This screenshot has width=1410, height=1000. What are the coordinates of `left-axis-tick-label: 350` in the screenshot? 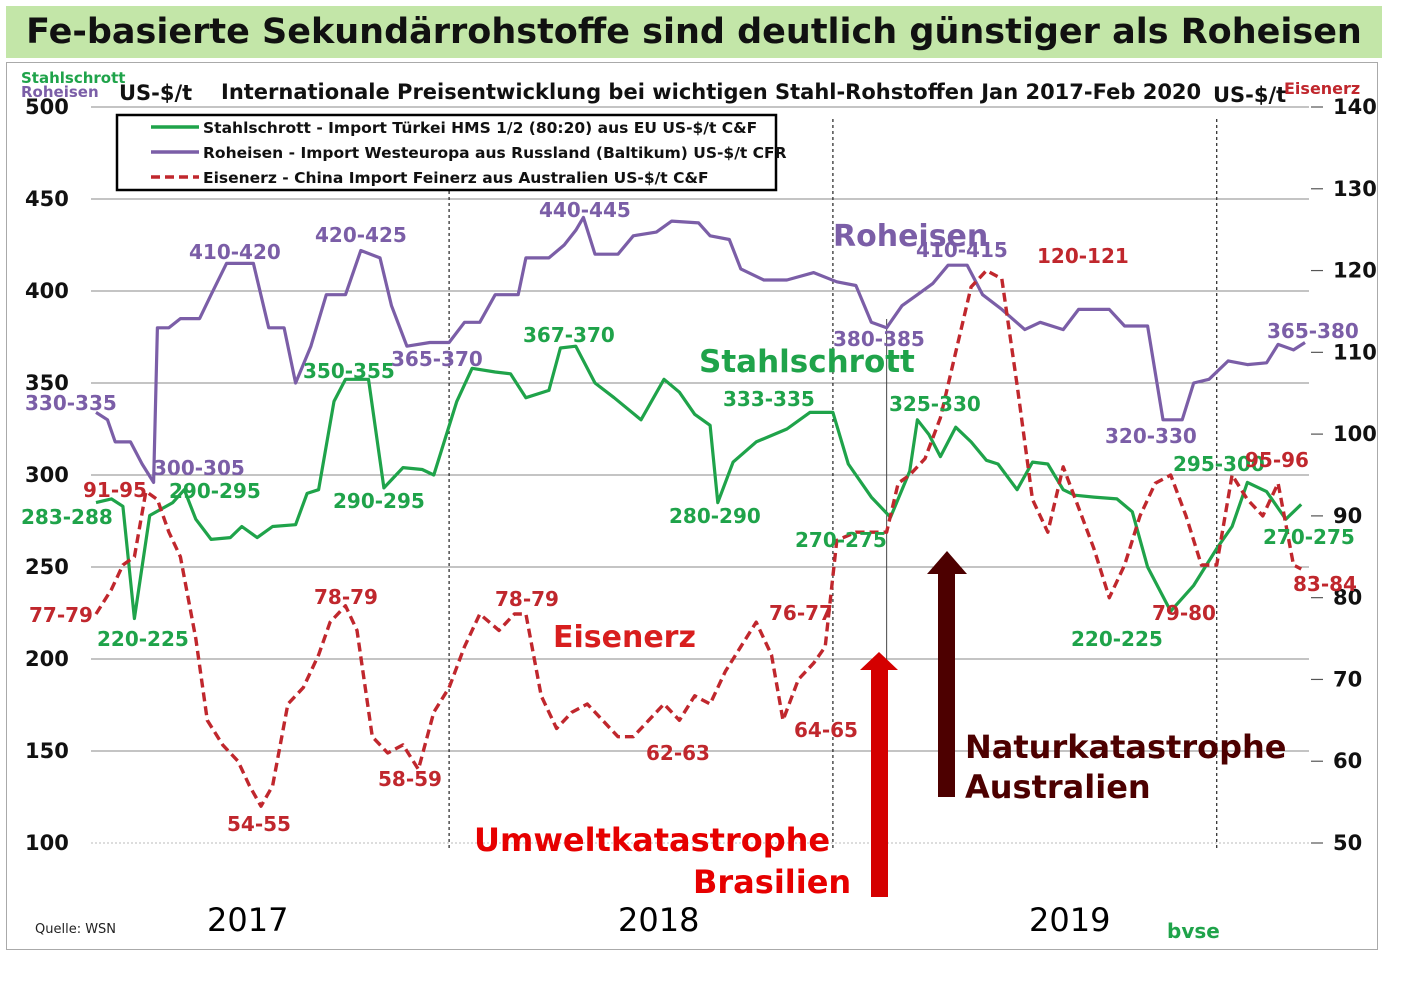 It's located at (47, 383).